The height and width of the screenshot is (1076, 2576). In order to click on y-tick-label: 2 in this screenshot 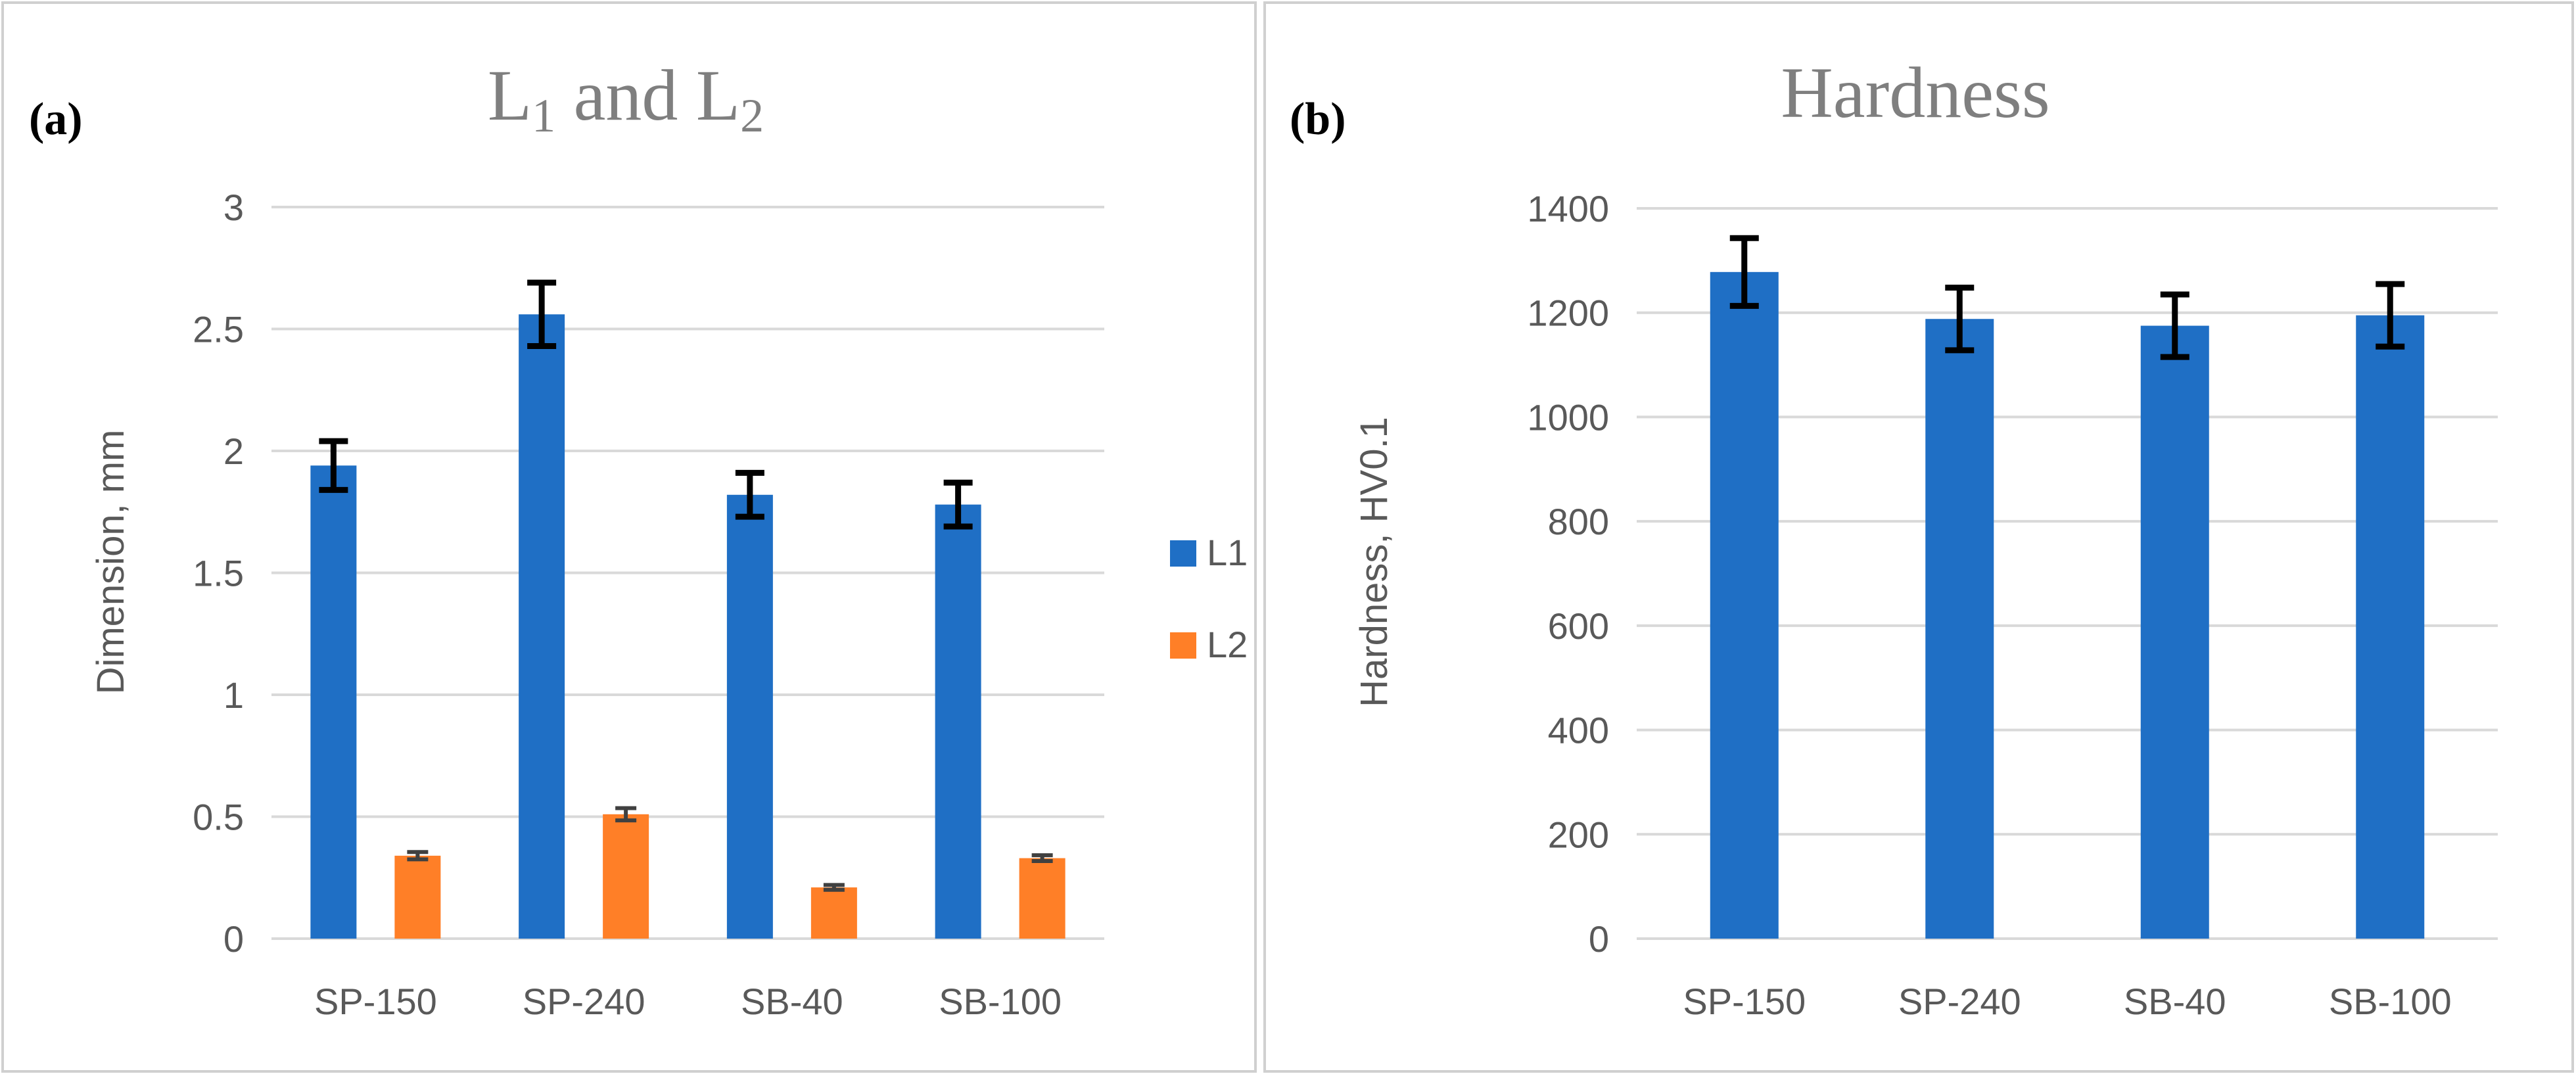, I will do `click(233, 451)`.